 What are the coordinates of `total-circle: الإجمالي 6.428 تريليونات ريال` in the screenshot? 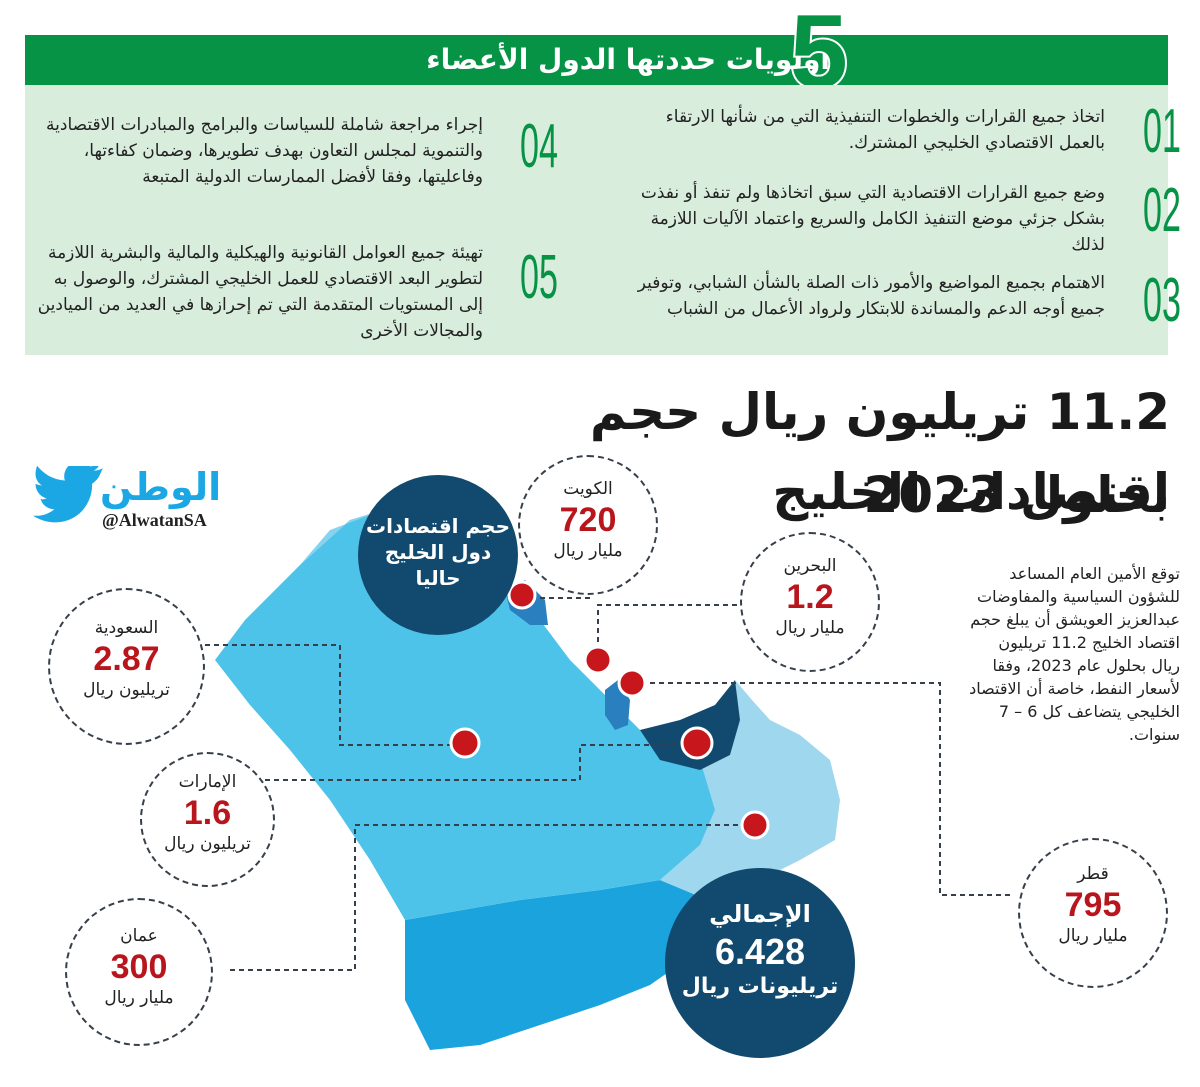 It's located at (760, 963).